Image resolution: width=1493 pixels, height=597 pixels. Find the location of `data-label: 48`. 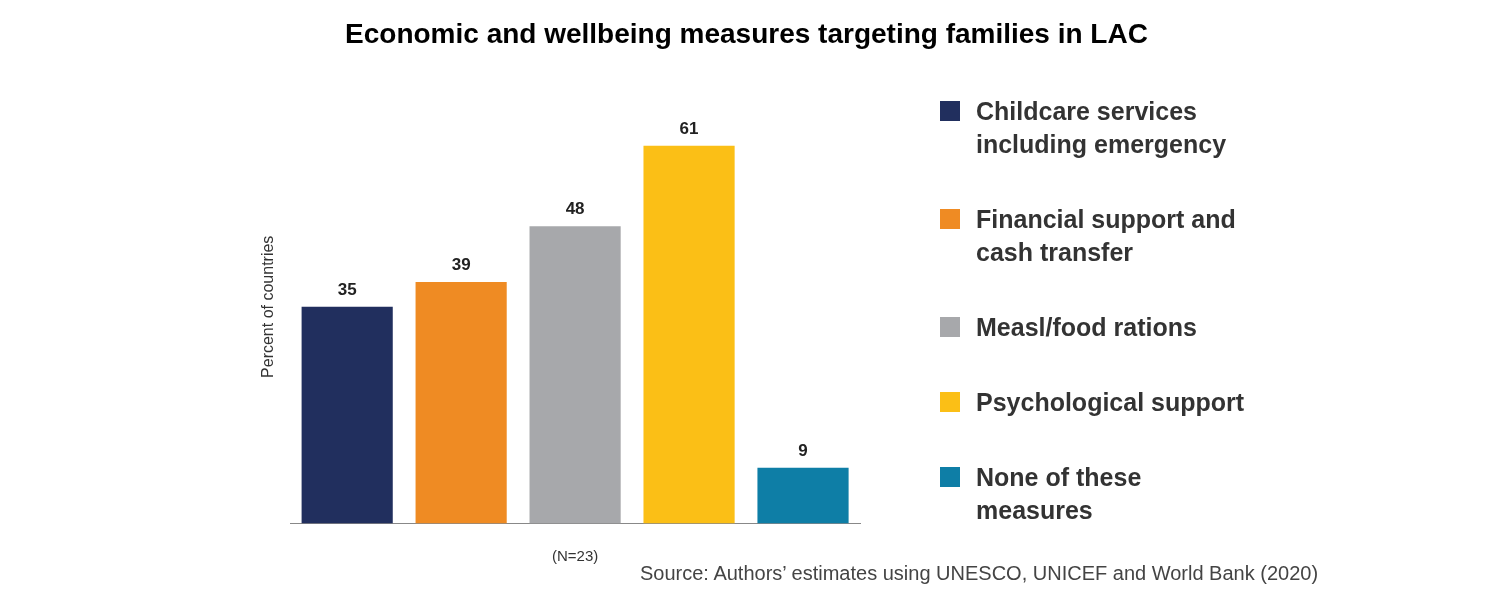

data-label: 48 is located at coordinates (575, 209).